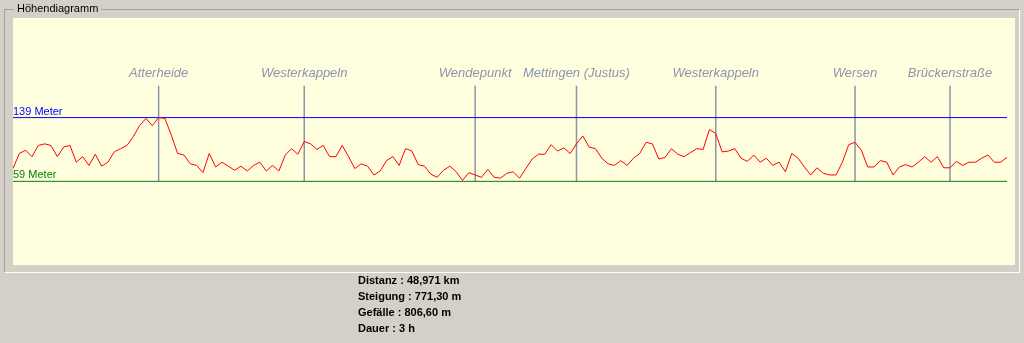 The width and height of the screenshot is (1024, 343). What do you see at coordinates (855, 72) in the screenshot?
I see `x-tick-label: Wersen` at bounding box center [855, 72].